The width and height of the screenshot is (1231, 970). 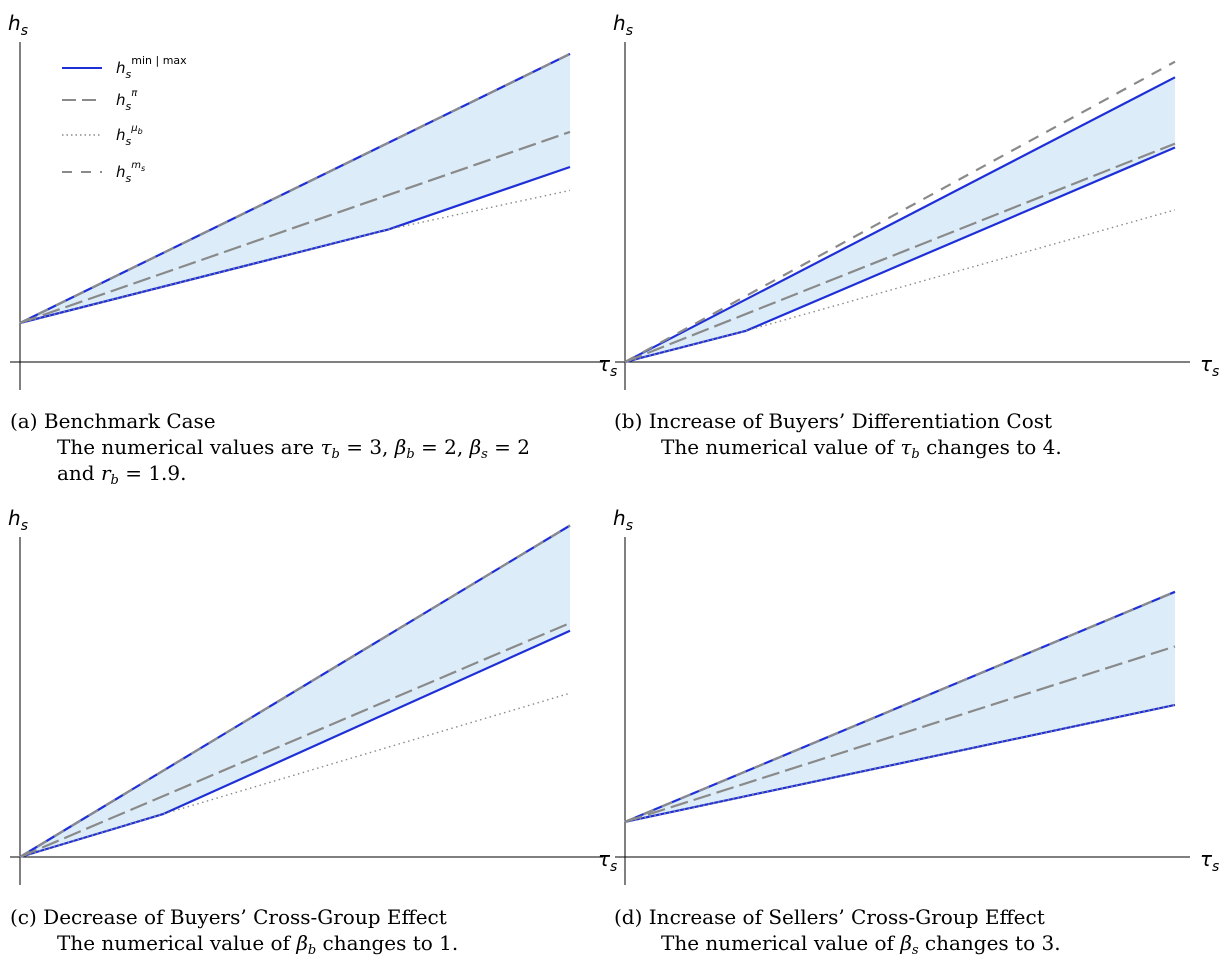 What do you see at coordinates (130, 172) in the screenshot?
I see `legend-label-m-s: hsms` at bounding box center [130, 172].